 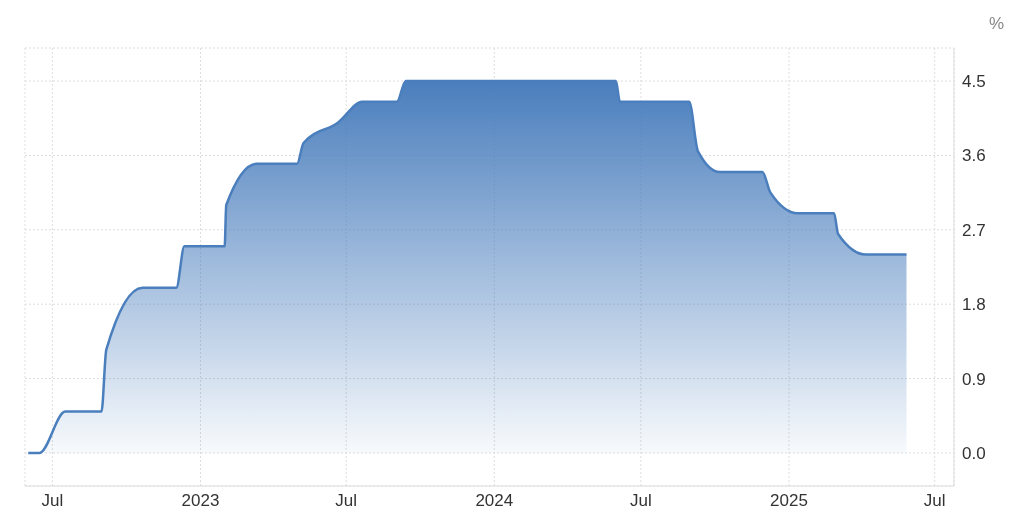 I want to click on y-tick-label: 2.7, so click(x=974, y=230).